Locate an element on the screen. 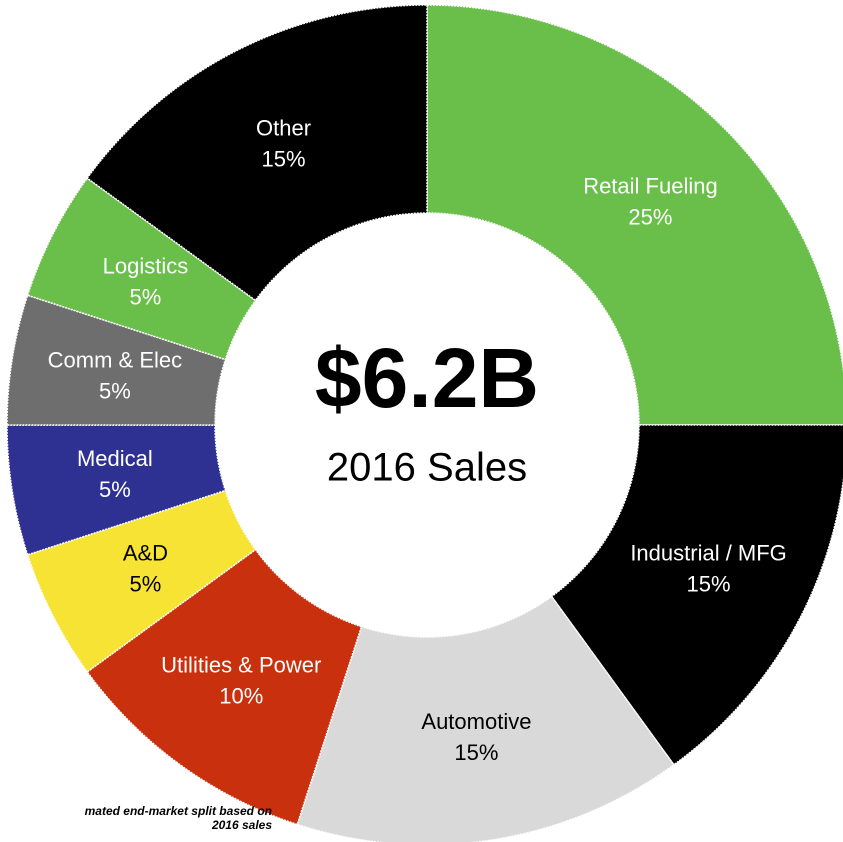 Image resolution: width=843 pixels, height=842 pixels. footnote: mated end-market split based on is located at coordinates (178, 811).